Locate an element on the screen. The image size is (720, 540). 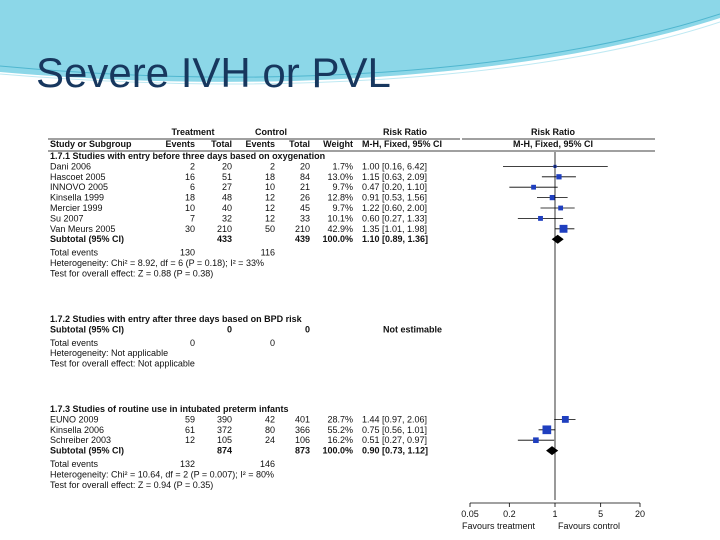
heterogeneity-text: Heterogeneity: Not applicable is located at coordinates (109, 353).